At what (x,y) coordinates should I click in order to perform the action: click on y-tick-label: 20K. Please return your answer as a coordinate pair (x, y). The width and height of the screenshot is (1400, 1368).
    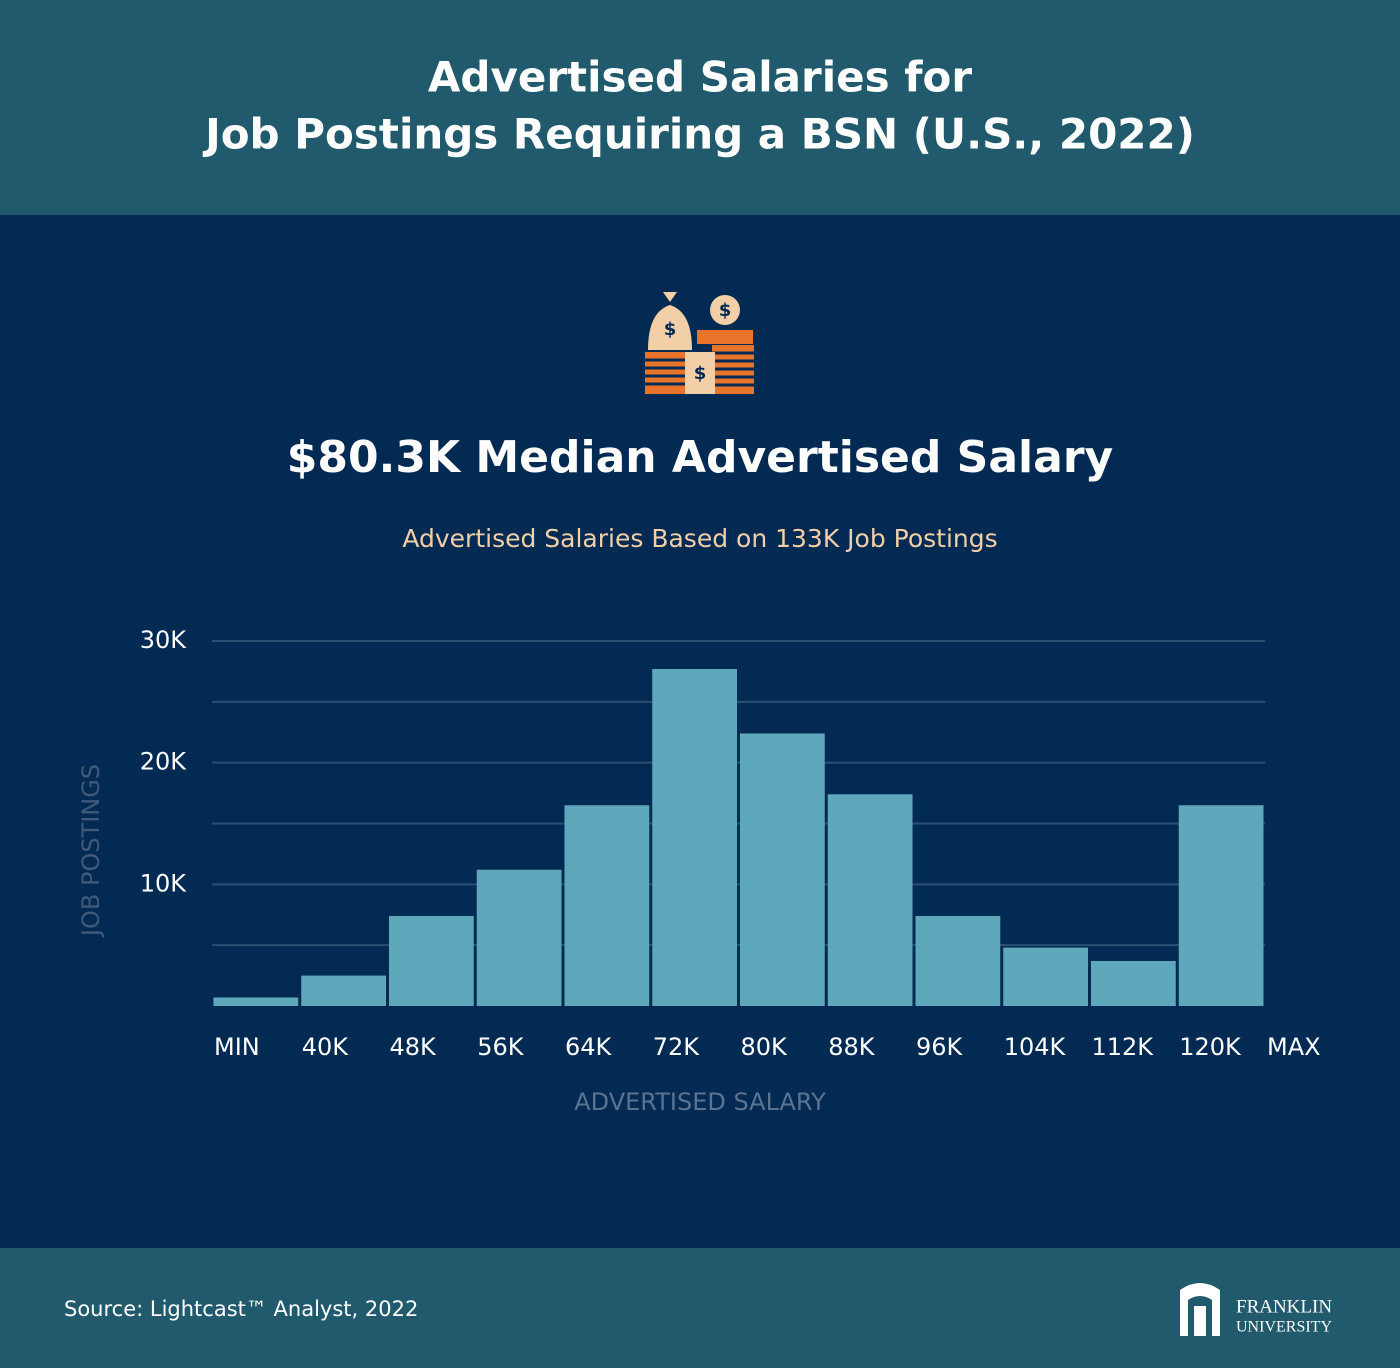
    Looking at the image, I should click on (164, 762).